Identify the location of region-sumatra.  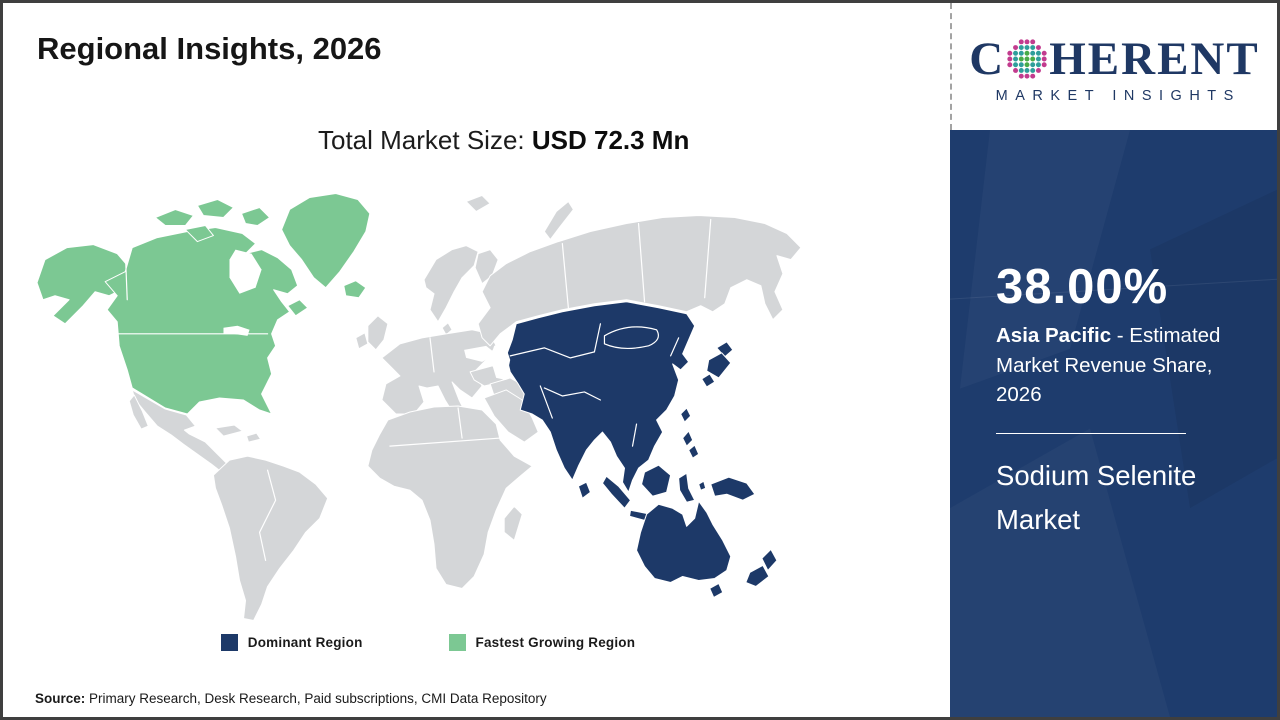
(616, 492).